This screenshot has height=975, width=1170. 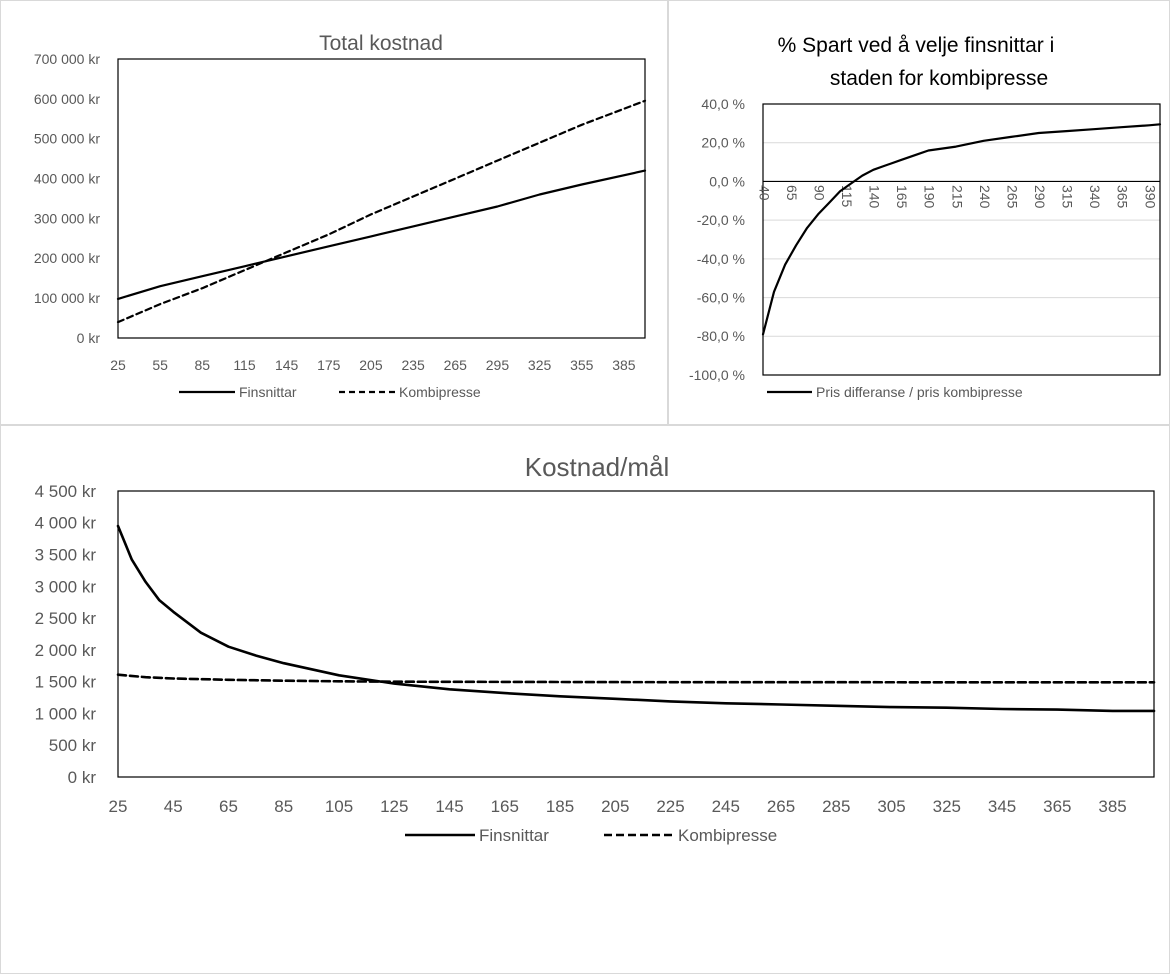 I want to click on y-tick-label: 1 500 kr, so click(x=66, y=682).